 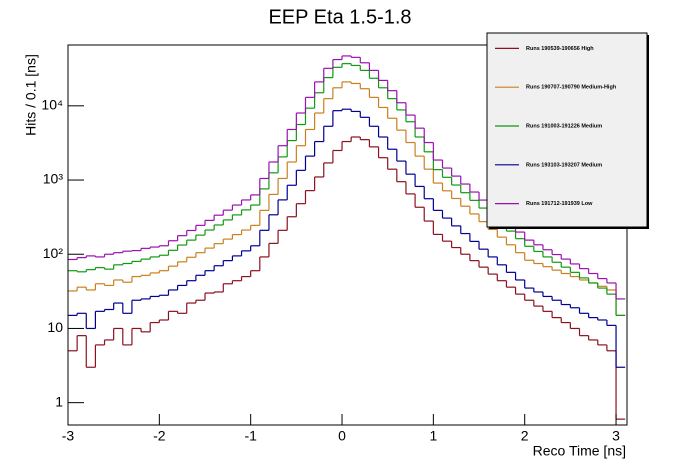 I want to click on legend-label: Runs 190707-190790 Medium-High, so click(x=571, y=88).